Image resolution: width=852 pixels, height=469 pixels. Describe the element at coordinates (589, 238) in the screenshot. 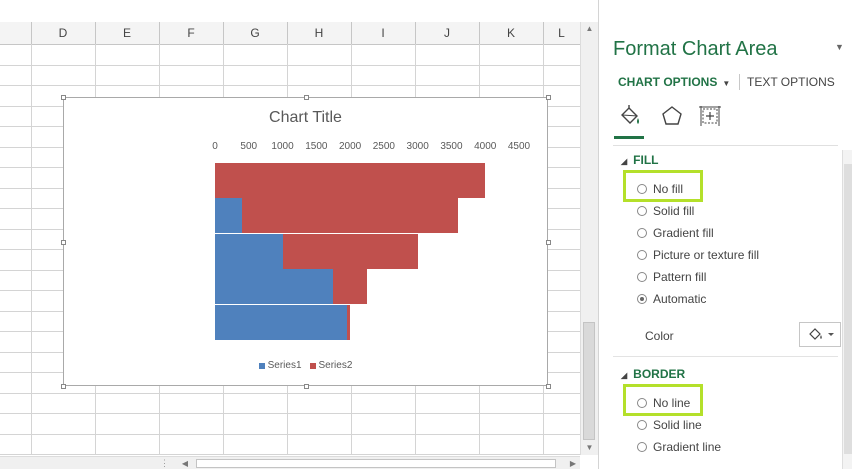

I see `vertical-scrollbar: ▲ ▼` at that location.